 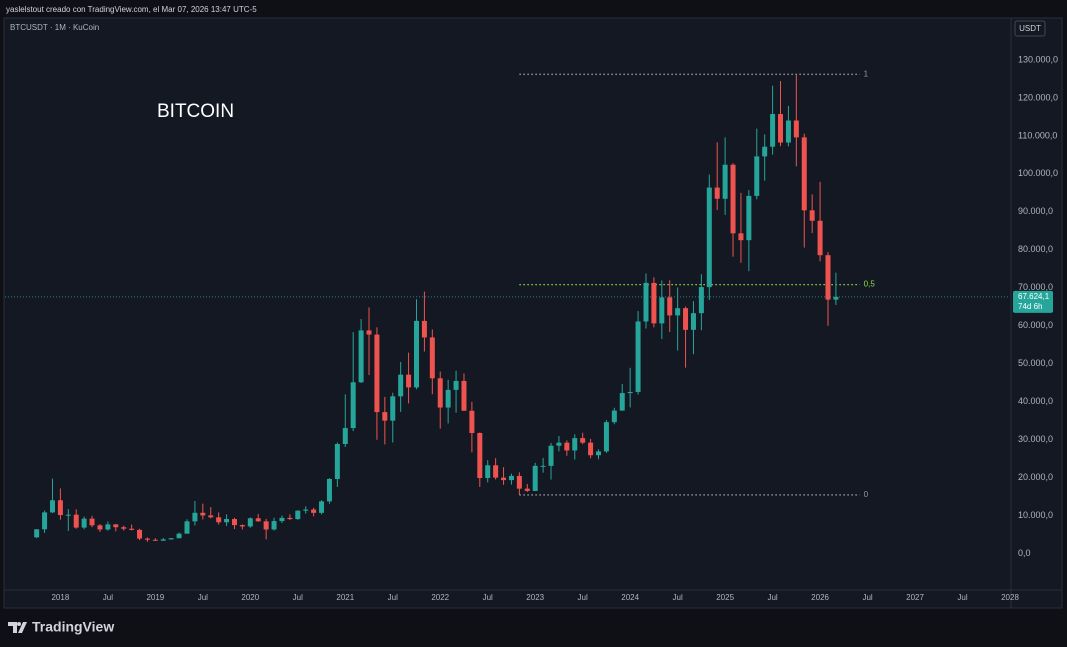 What do you see at coordinates (1030, 28) in the screenshot?
I see `unit-box` at bounding box center [1030, 28].